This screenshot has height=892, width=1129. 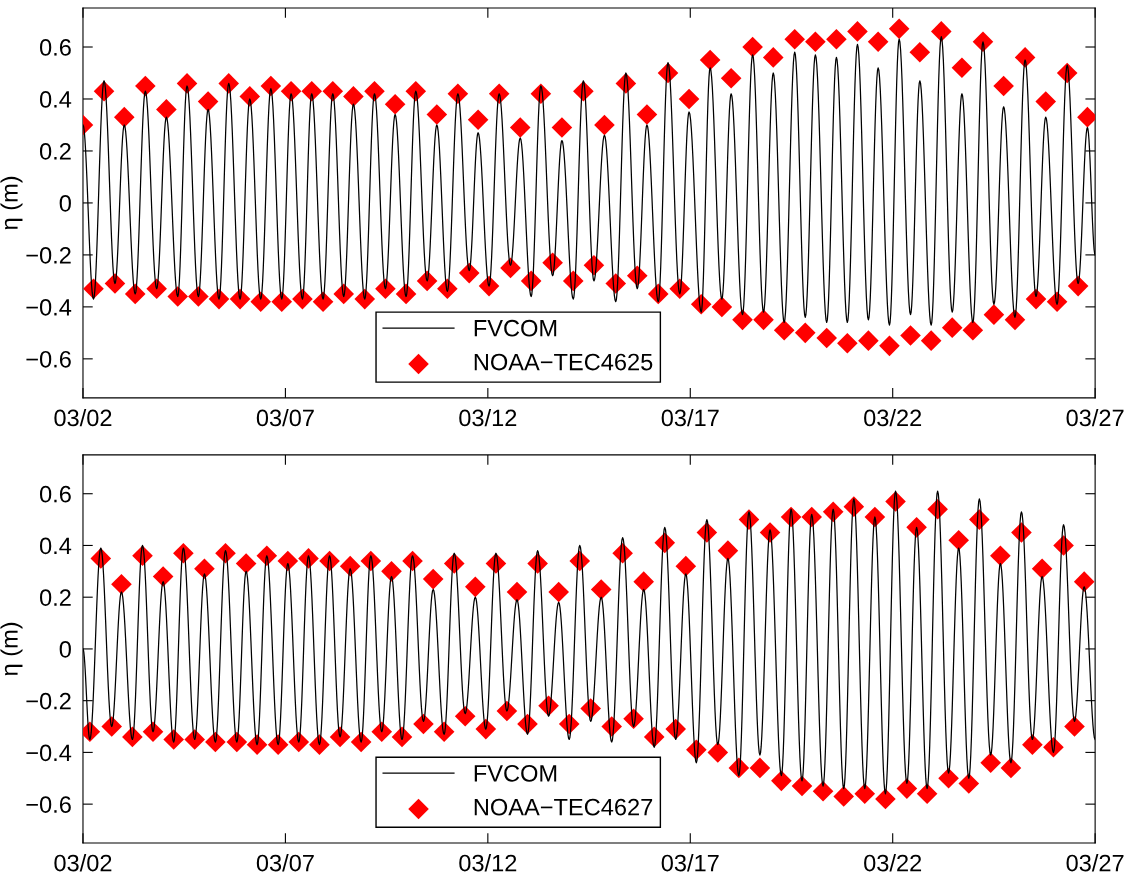 What do you see at coordinates (563, 362) in the screenshot?
I see `legend-label: NOAA−TEC4625` at bounding box center [563, 362].